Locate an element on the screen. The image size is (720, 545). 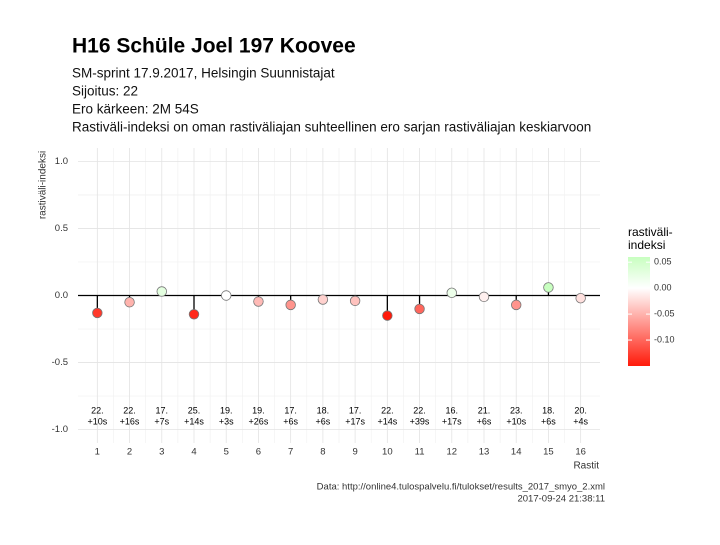
subtitle: Sijoitus: 22 is located at coordinates (105, 91).